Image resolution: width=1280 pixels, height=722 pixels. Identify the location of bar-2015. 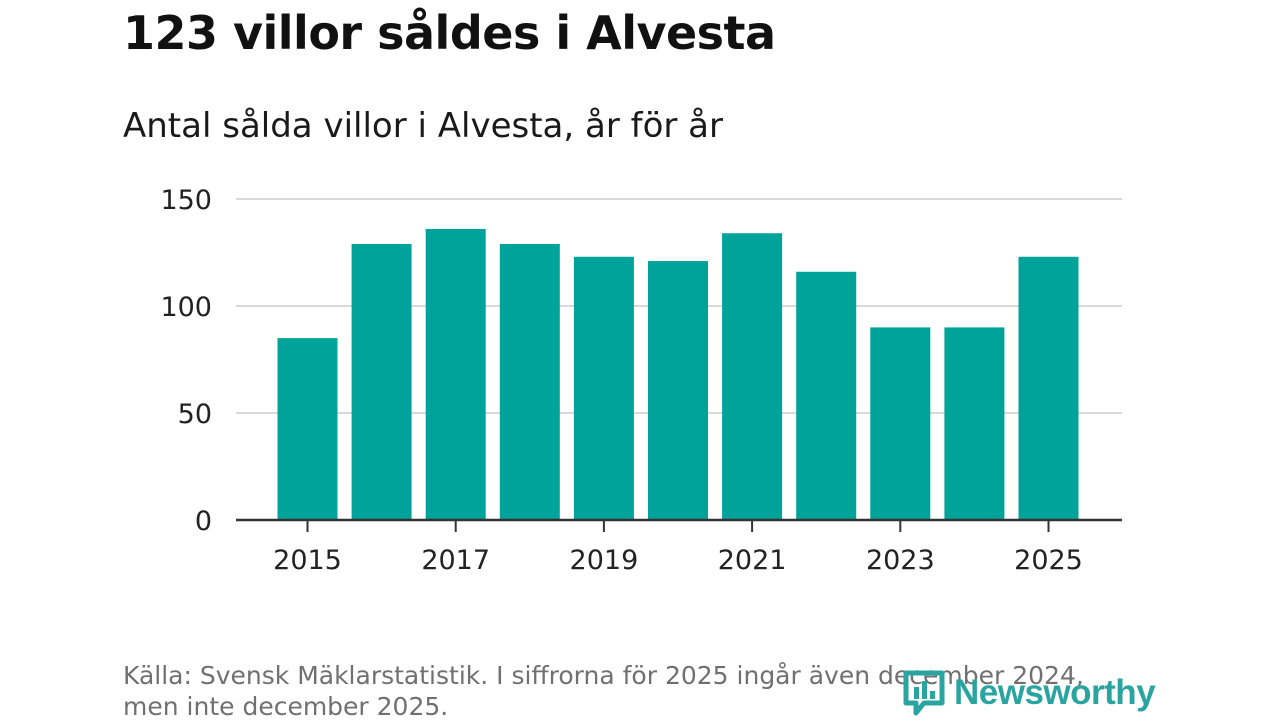
(307, 429).